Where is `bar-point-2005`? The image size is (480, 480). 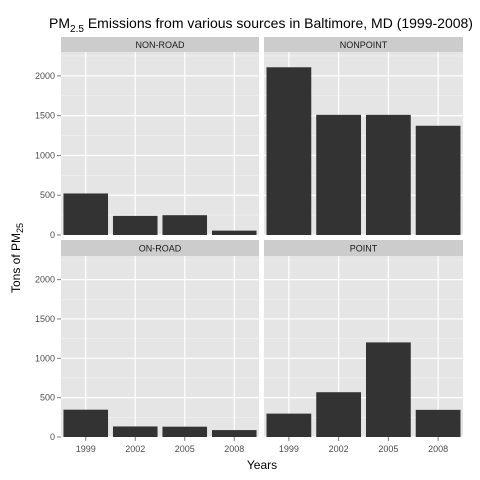 bar-point-2005 is located at coordinates (388, 389).